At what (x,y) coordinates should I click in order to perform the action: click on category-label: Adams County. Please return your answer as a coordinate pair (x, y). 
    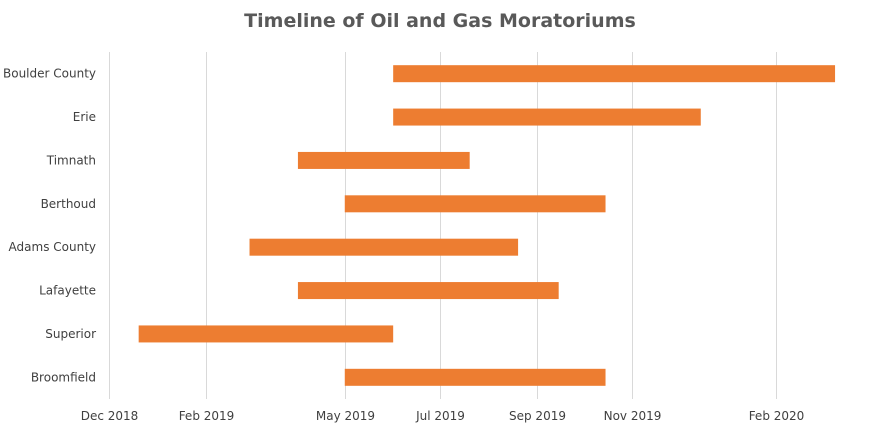
    Looking at the image, I should click on (52, 247).